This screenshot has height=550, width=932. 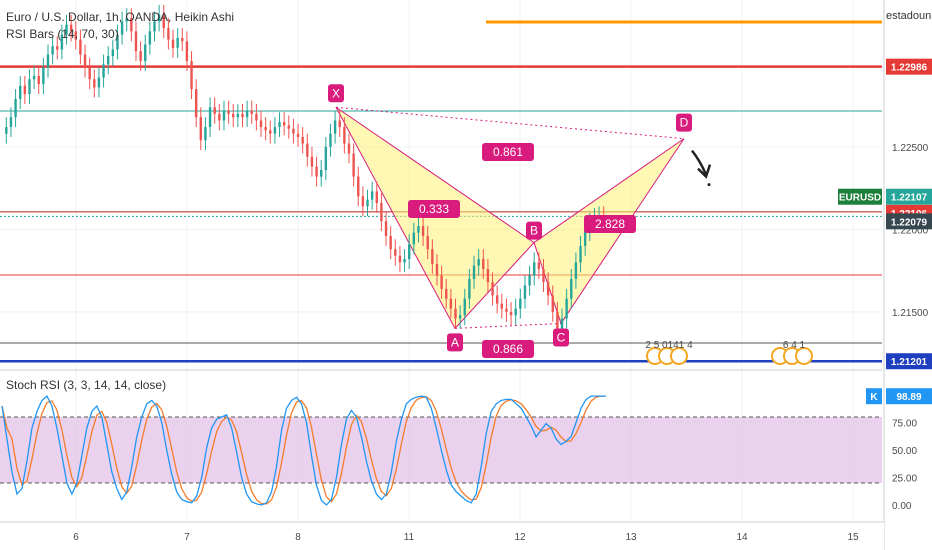 I want to click on ratio-ac: 0.866, so click(x=508, y=349).